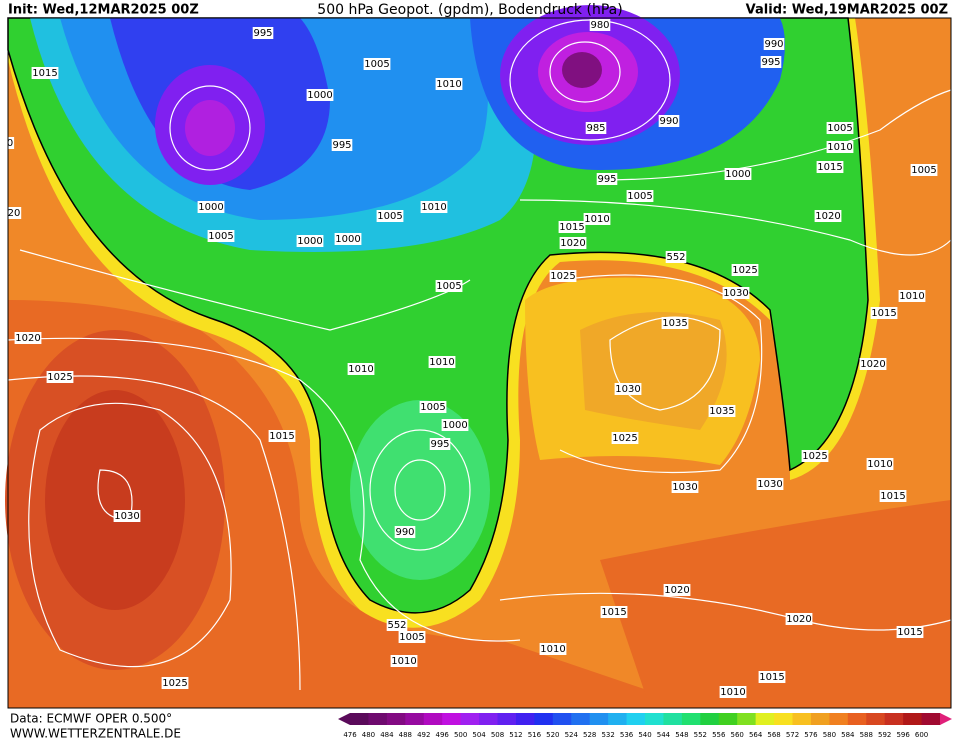 The height and width of the screenshot is (741, 959). Describe the element at coordinates (469, 10) in the screenshot. I see `map-title: 500 hPa Geopot. (gpdm), Bodendruck (hPa)` at that location.